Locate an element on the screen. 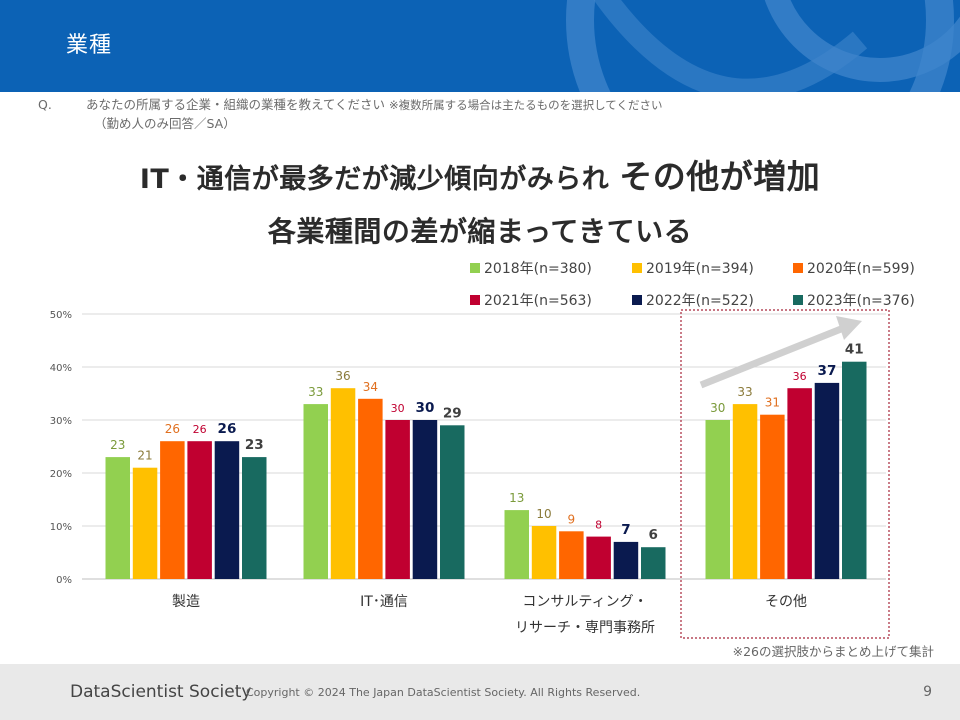  headline-line2: 各業種間の差が縮まってきている is located at coordinates (480, 231).